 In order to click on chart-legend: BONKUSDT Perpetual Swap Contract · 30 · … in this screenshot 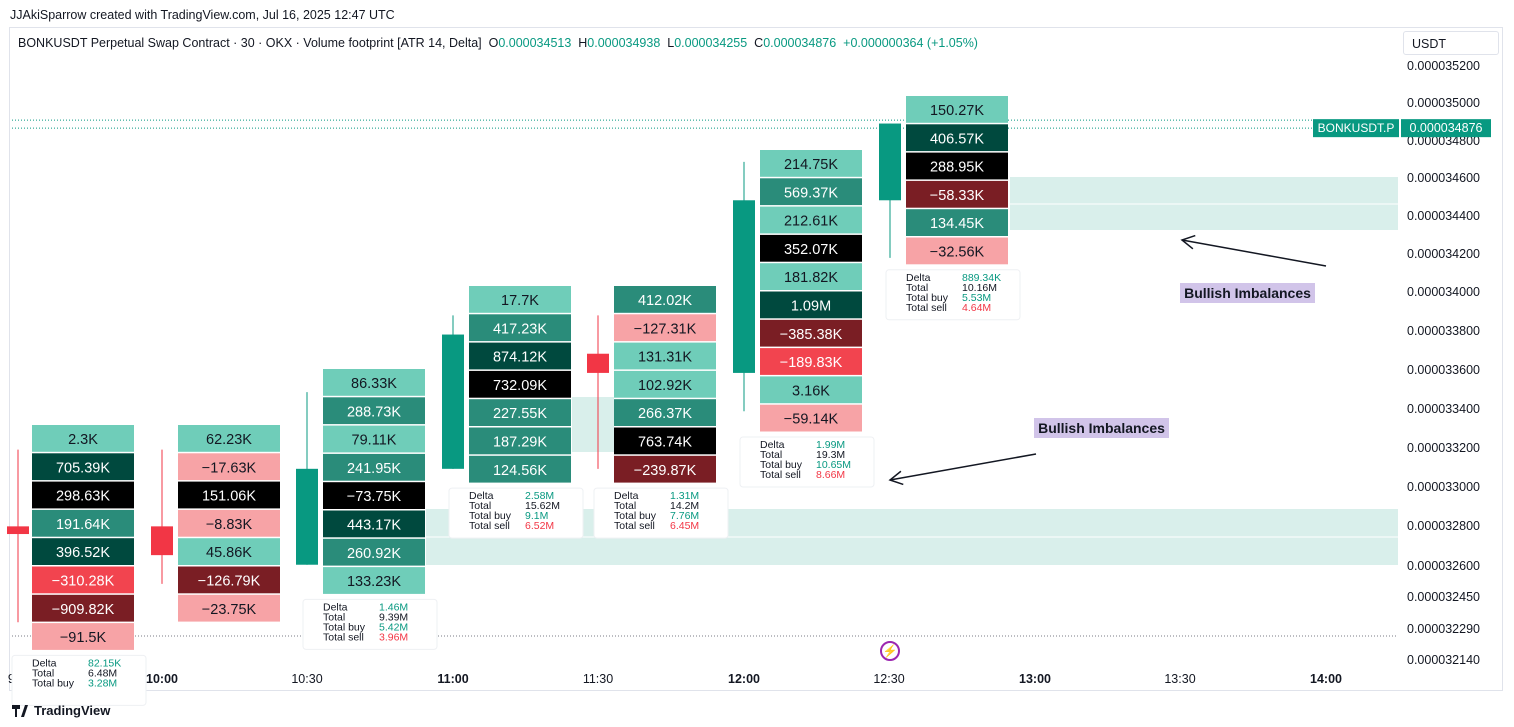, I will do `click(498, 43)`.